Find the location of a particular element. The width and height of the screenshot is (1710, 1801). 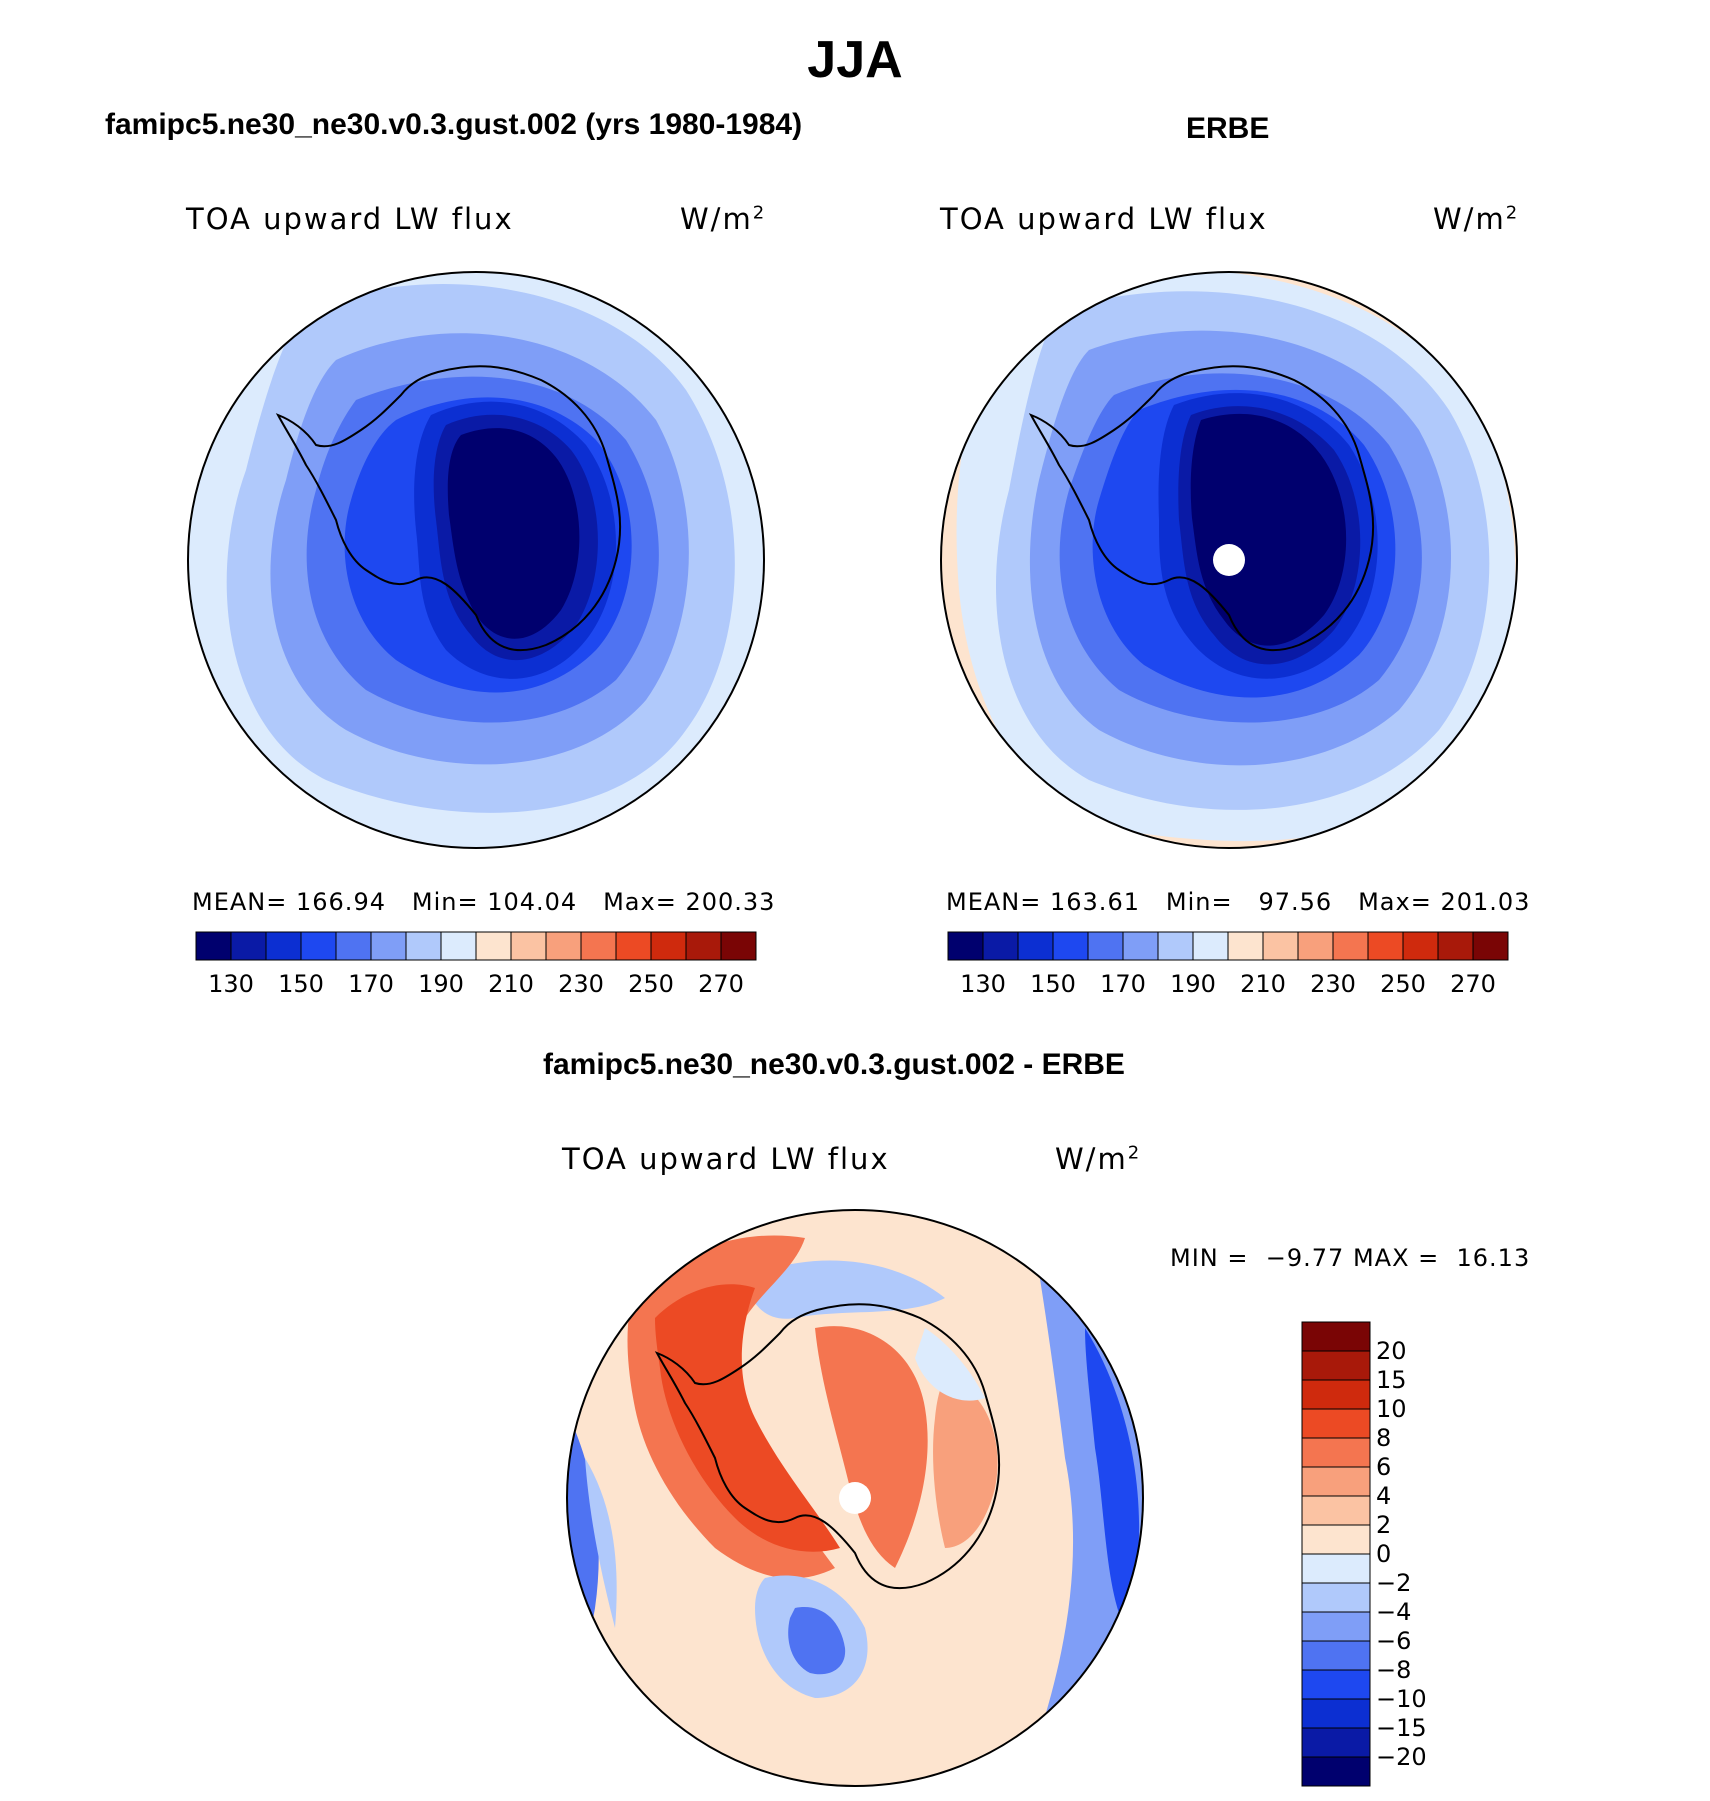

model-colorbar-labels: 130 150 170 190 210 230 250 270 is located at coordinates (476, 985).